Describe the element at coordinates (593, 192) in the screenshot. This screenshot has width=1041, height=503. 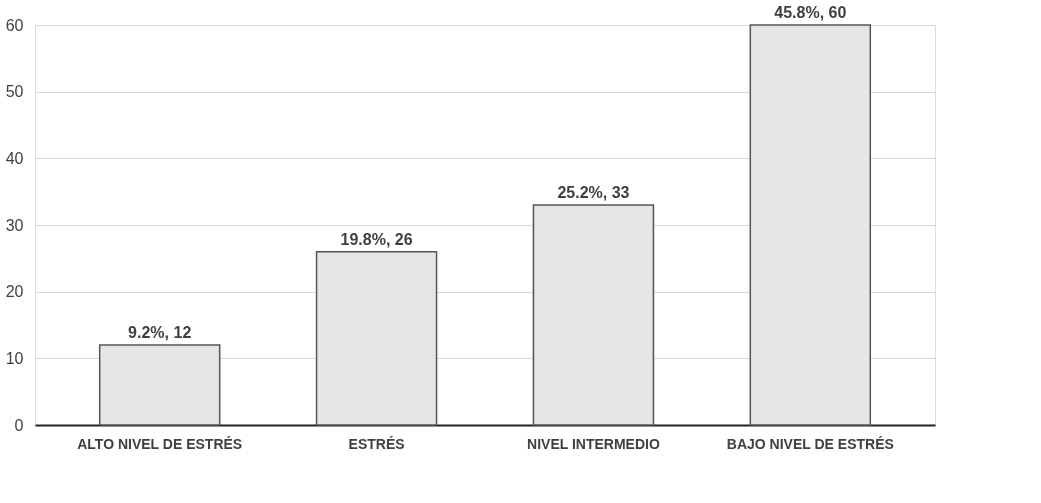
I see `data-label: 25.2%, 33` at that location.